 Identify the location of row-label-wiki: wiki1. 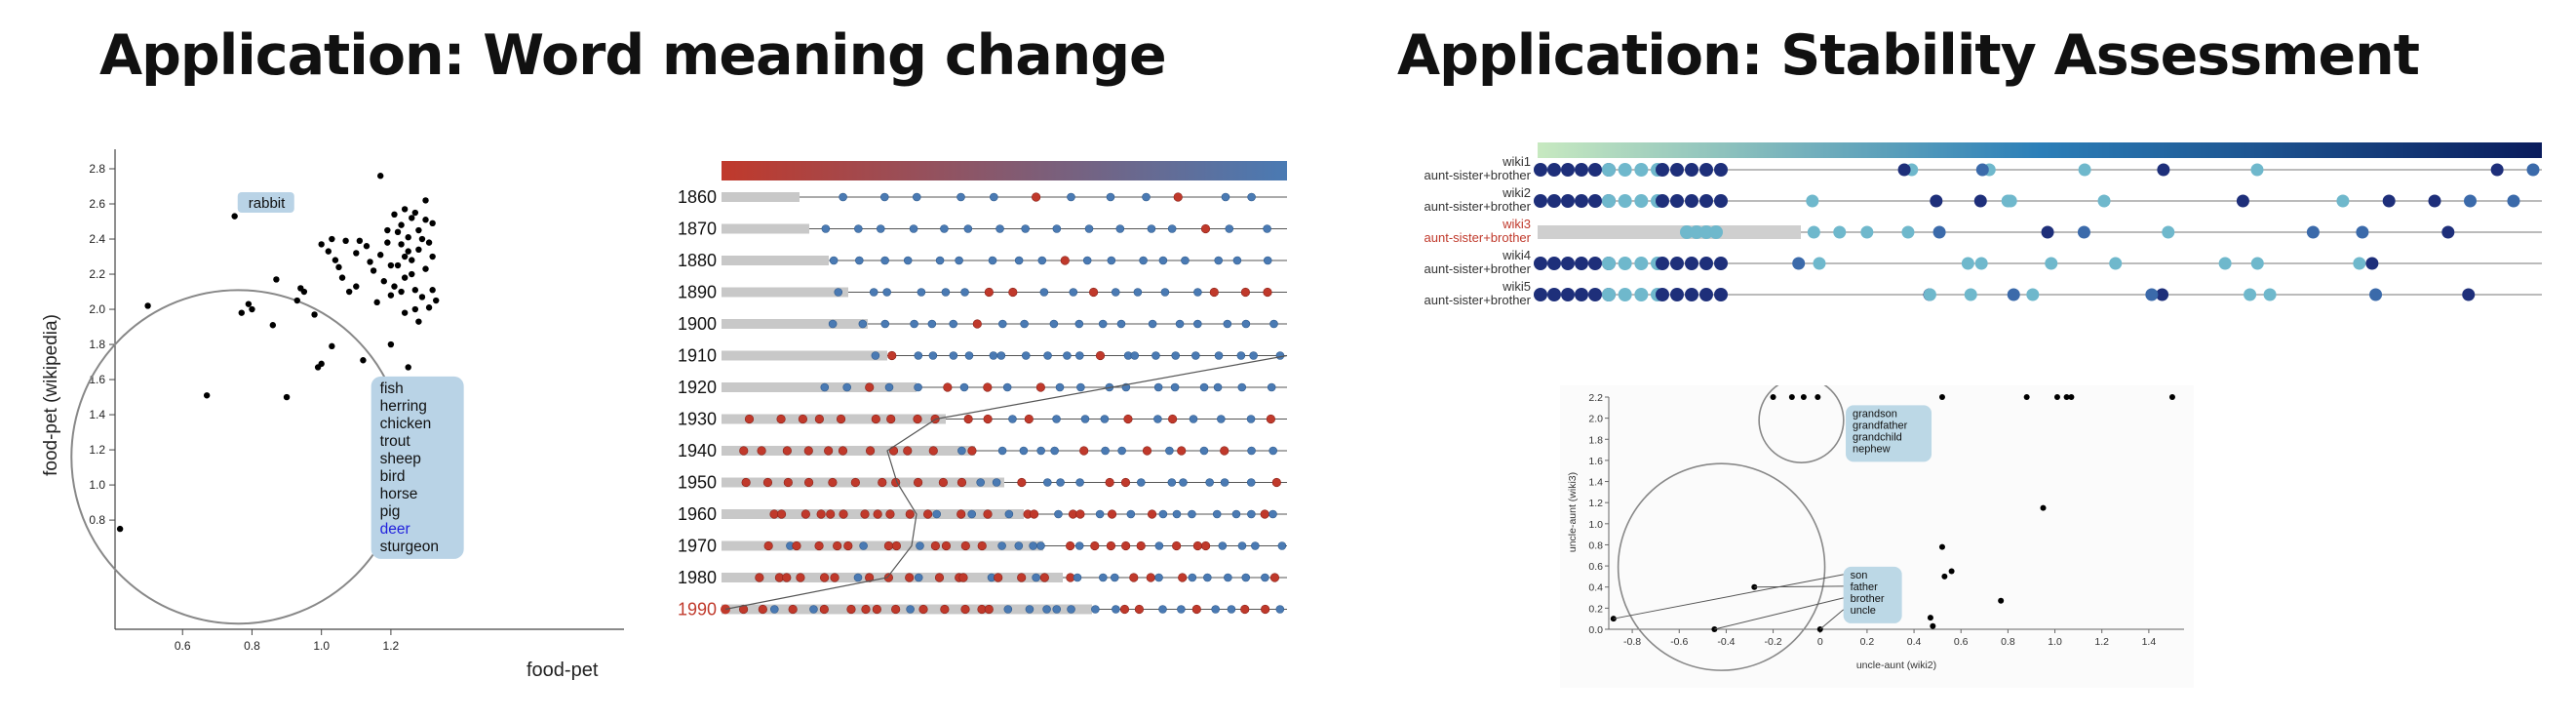
(1516, 161).